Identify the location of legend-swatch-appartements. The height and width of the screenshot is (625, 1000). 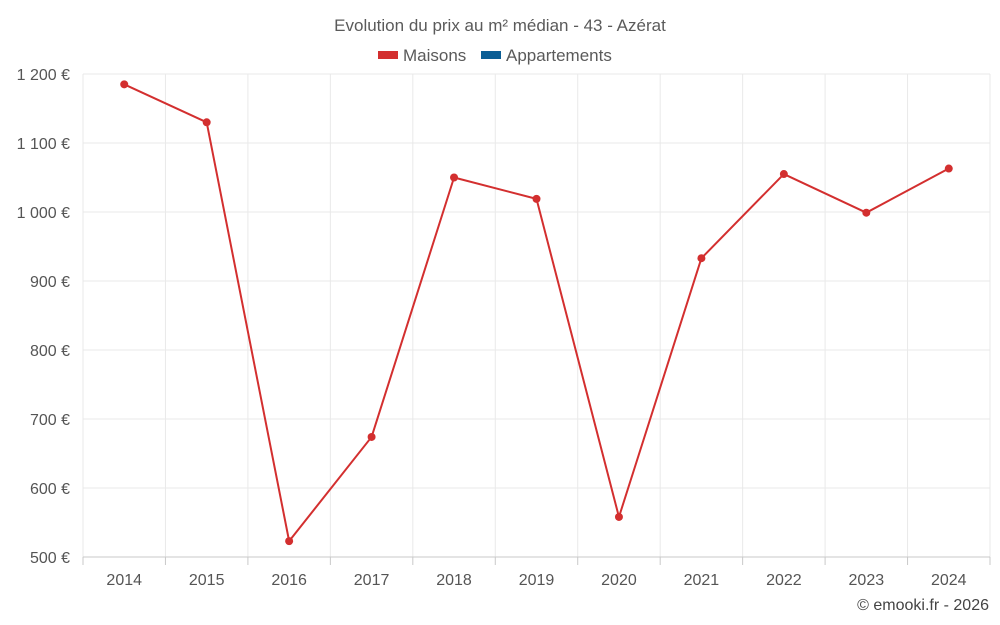
(491, 55).